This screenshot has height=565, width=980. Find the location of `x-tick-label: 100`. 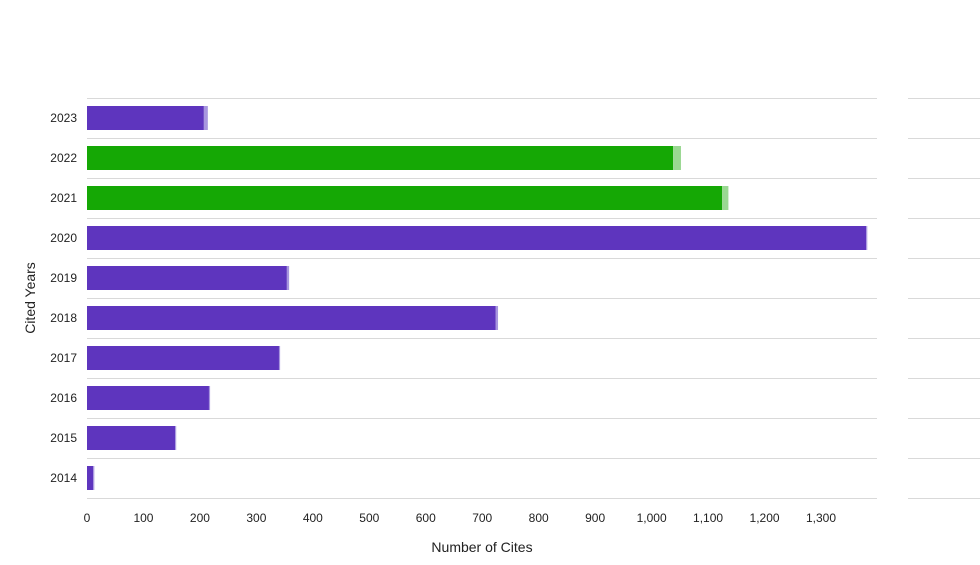

x-tick-label: 100 is located at coordinates (143, 518).